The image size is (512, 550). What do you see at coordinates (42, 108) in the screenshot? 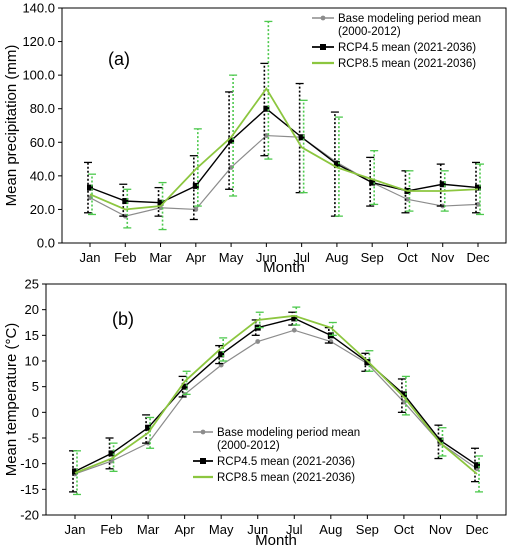
I see `y-tick-label: 80.0` at bounding box center [42, 108].